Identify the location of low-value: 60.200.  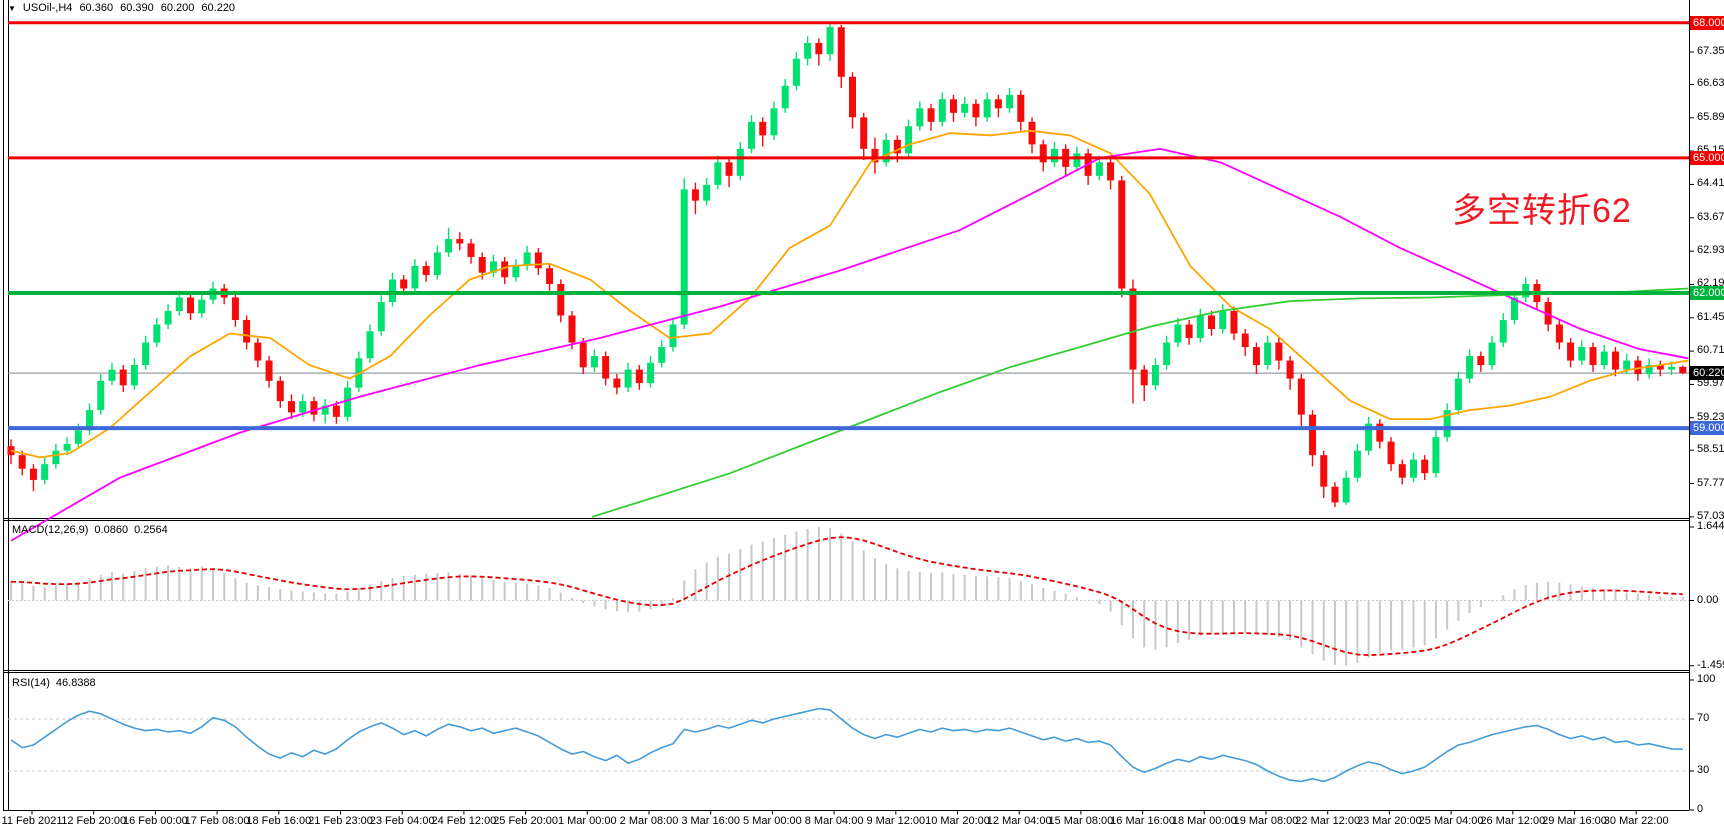
(177, 8).